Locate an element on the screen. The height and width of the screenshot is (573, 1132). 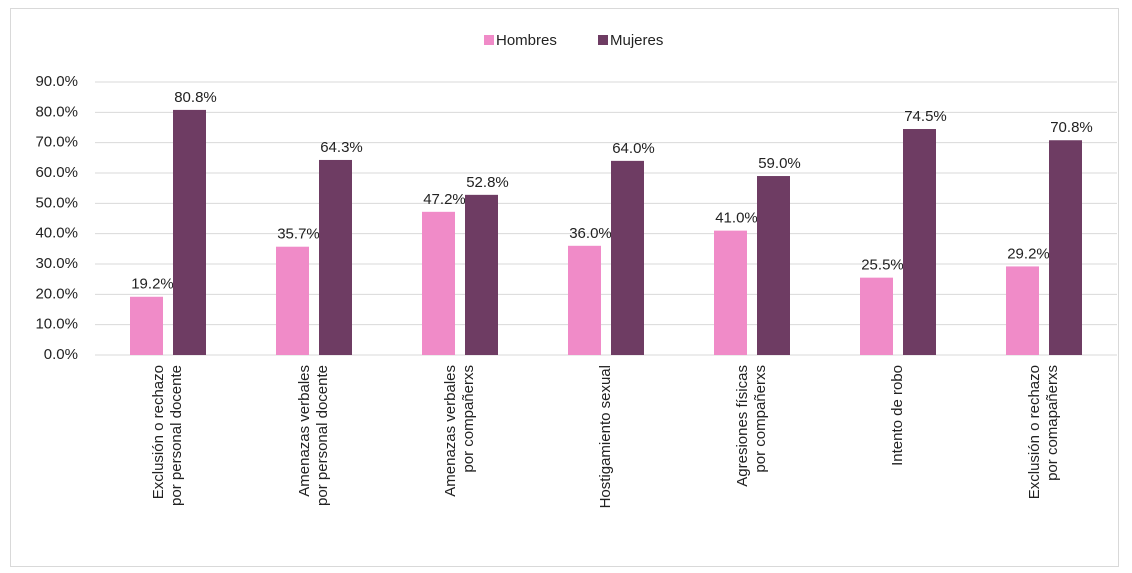
x-tick-label: Agresiones físicaspor compañerxs is located at coordinates (751, 426).